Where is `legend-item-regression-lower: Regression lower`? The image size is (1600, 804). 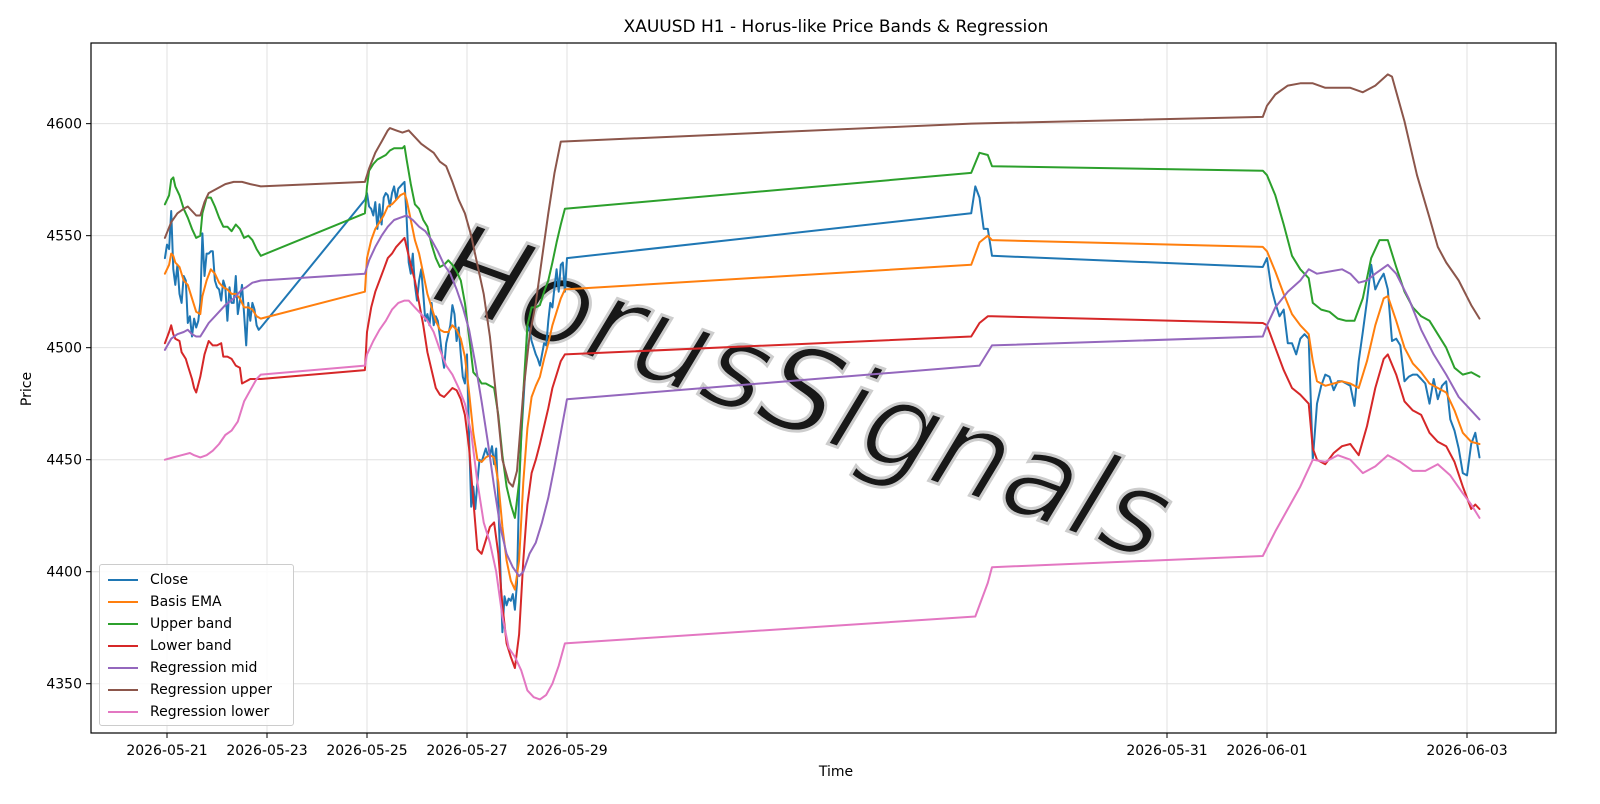
legend-item-regression-lower: Regression lower is located at coordinates (188, 712).